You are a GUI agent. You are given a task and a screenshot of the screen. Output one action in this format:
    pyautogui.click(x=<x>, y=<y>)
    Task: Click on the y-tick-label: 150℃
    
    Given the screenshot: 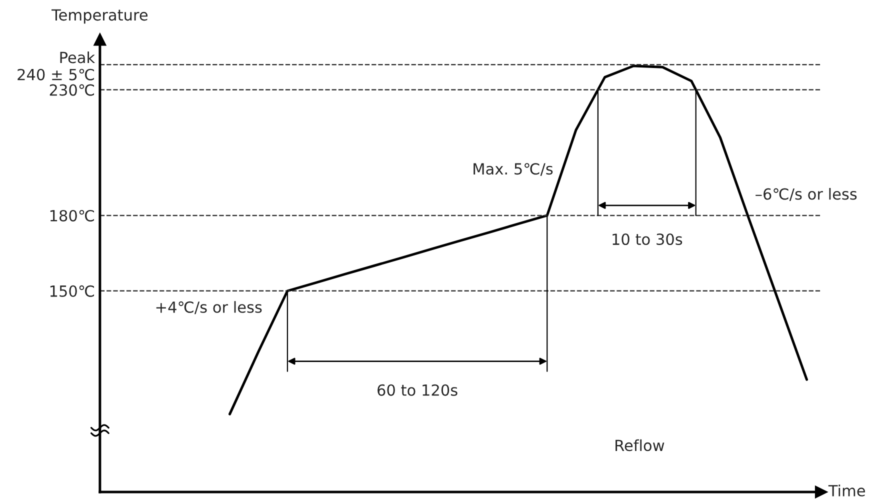 What is the action you would take?
    pyautogui.click(x=72, y=291)
    